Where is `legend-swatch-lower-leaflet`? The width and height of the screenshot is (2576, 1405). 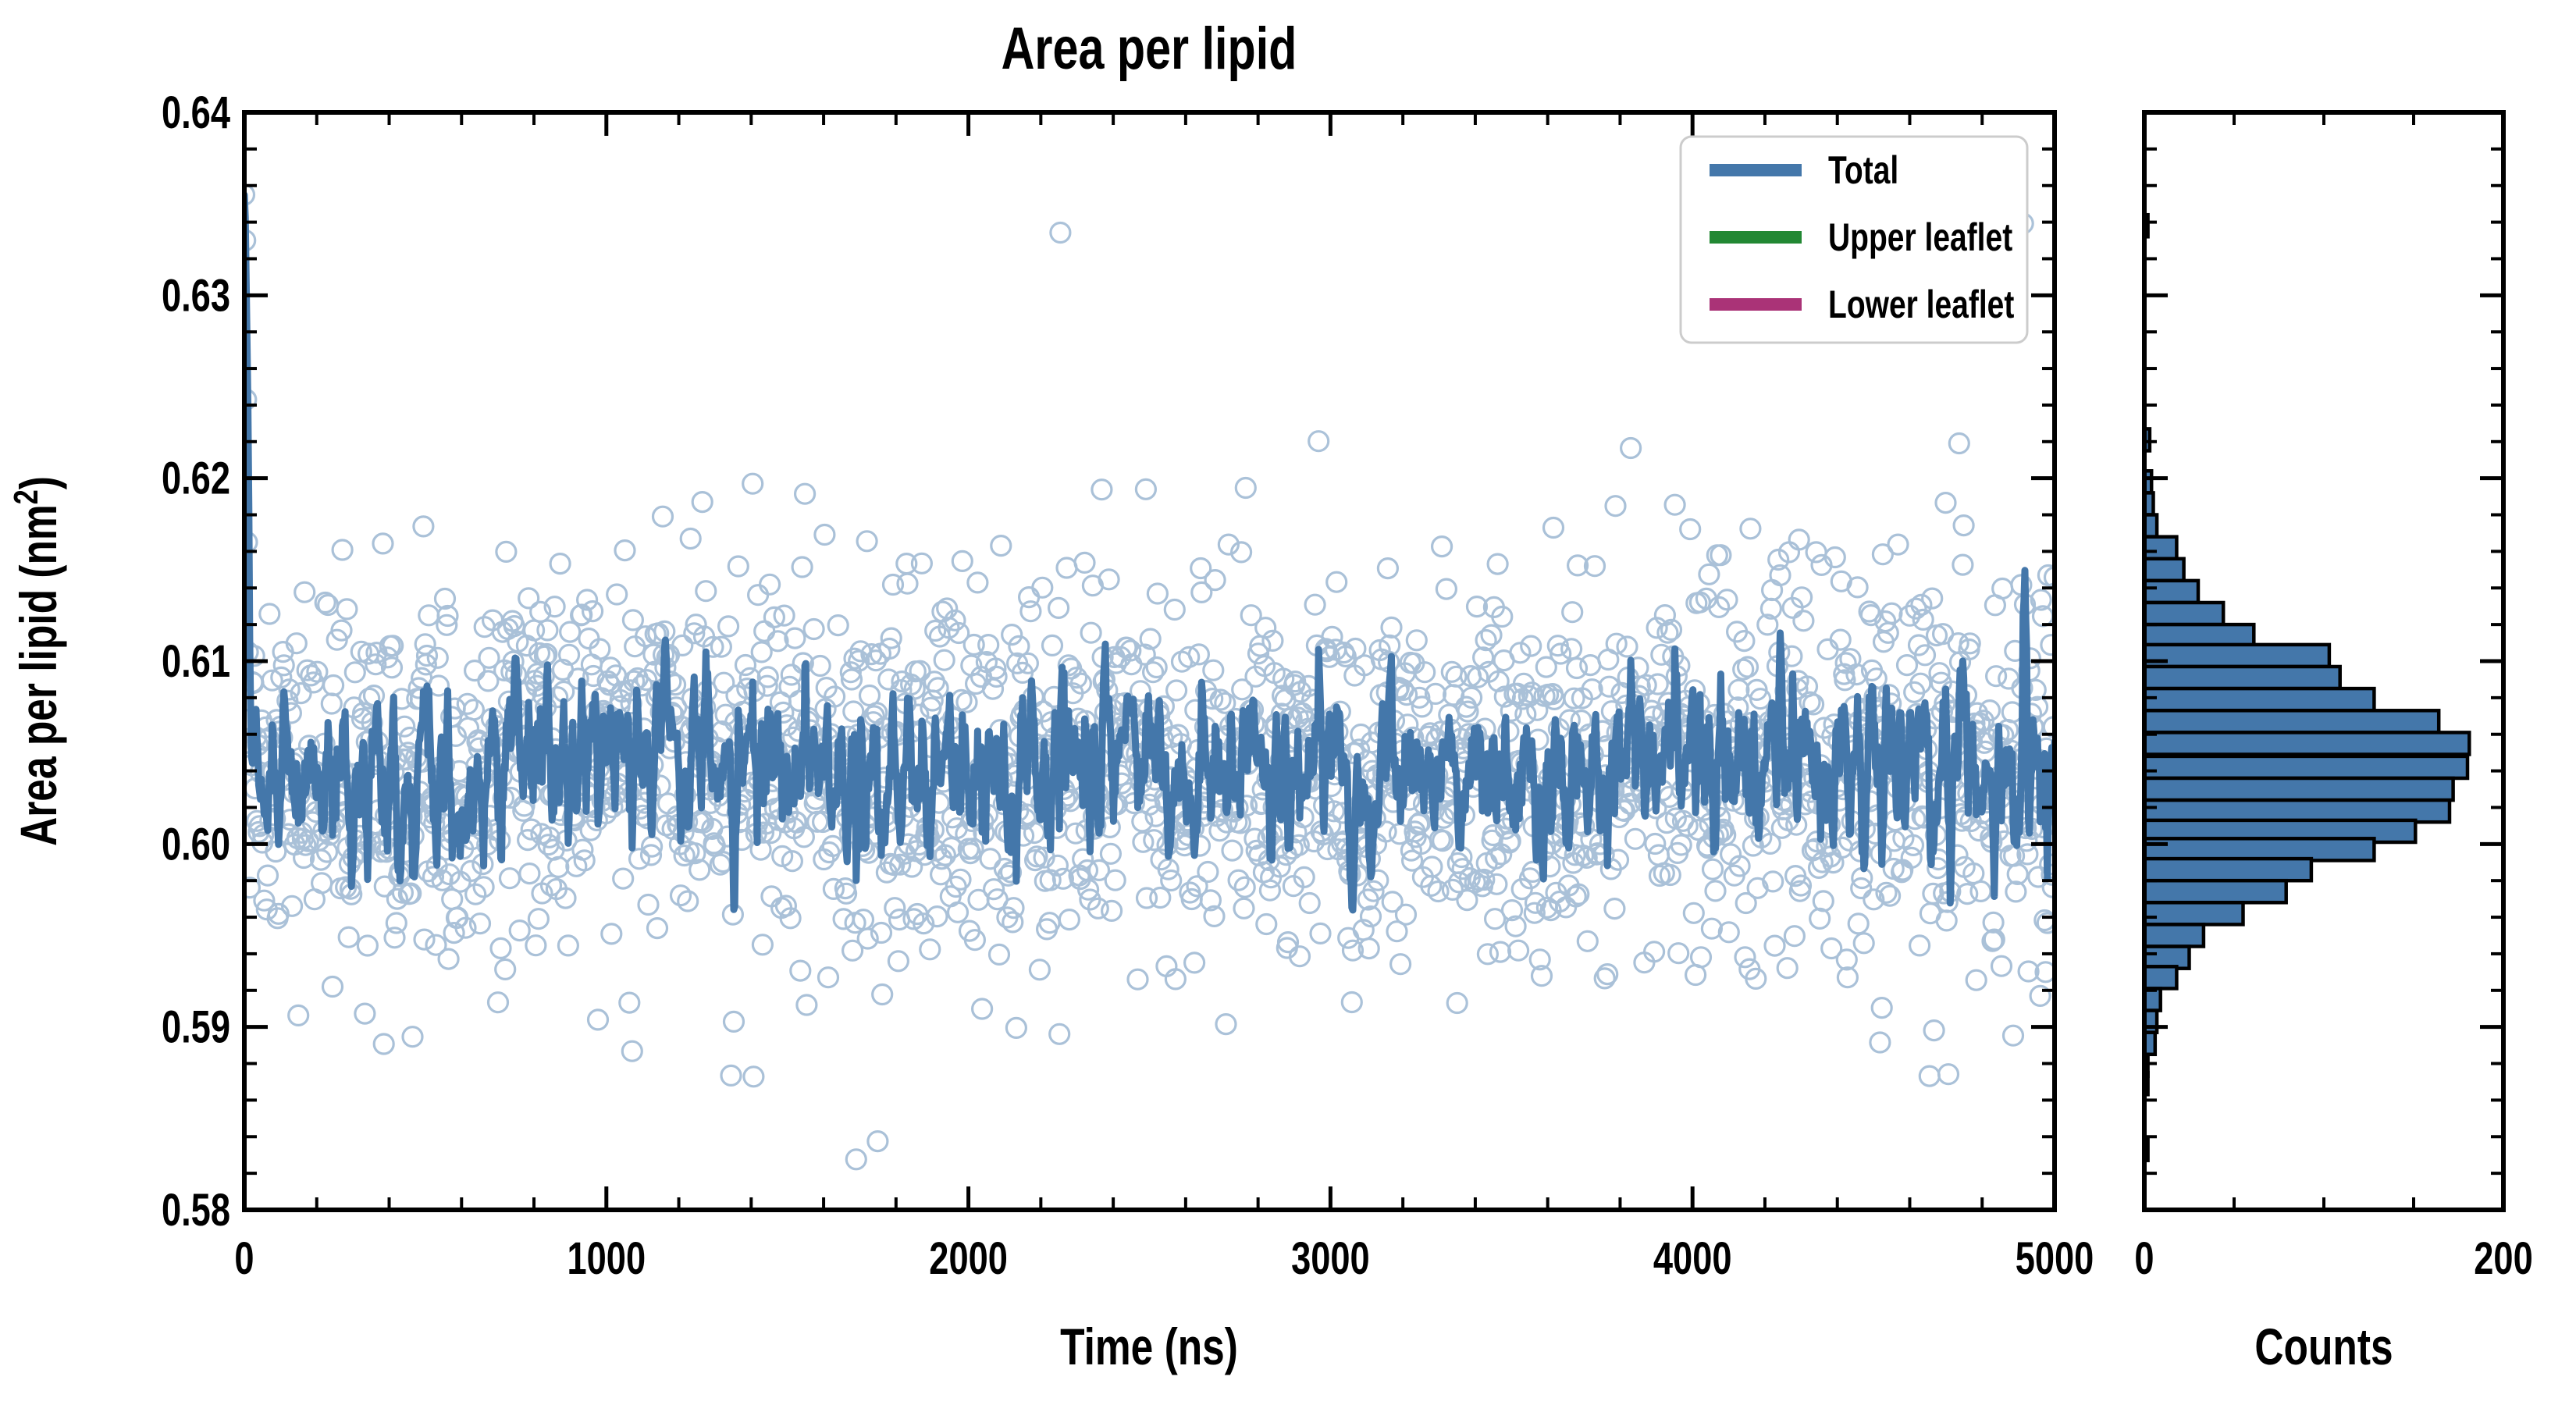
legend-swatch-lower-leaflet is located at coordinates (1756, 305).